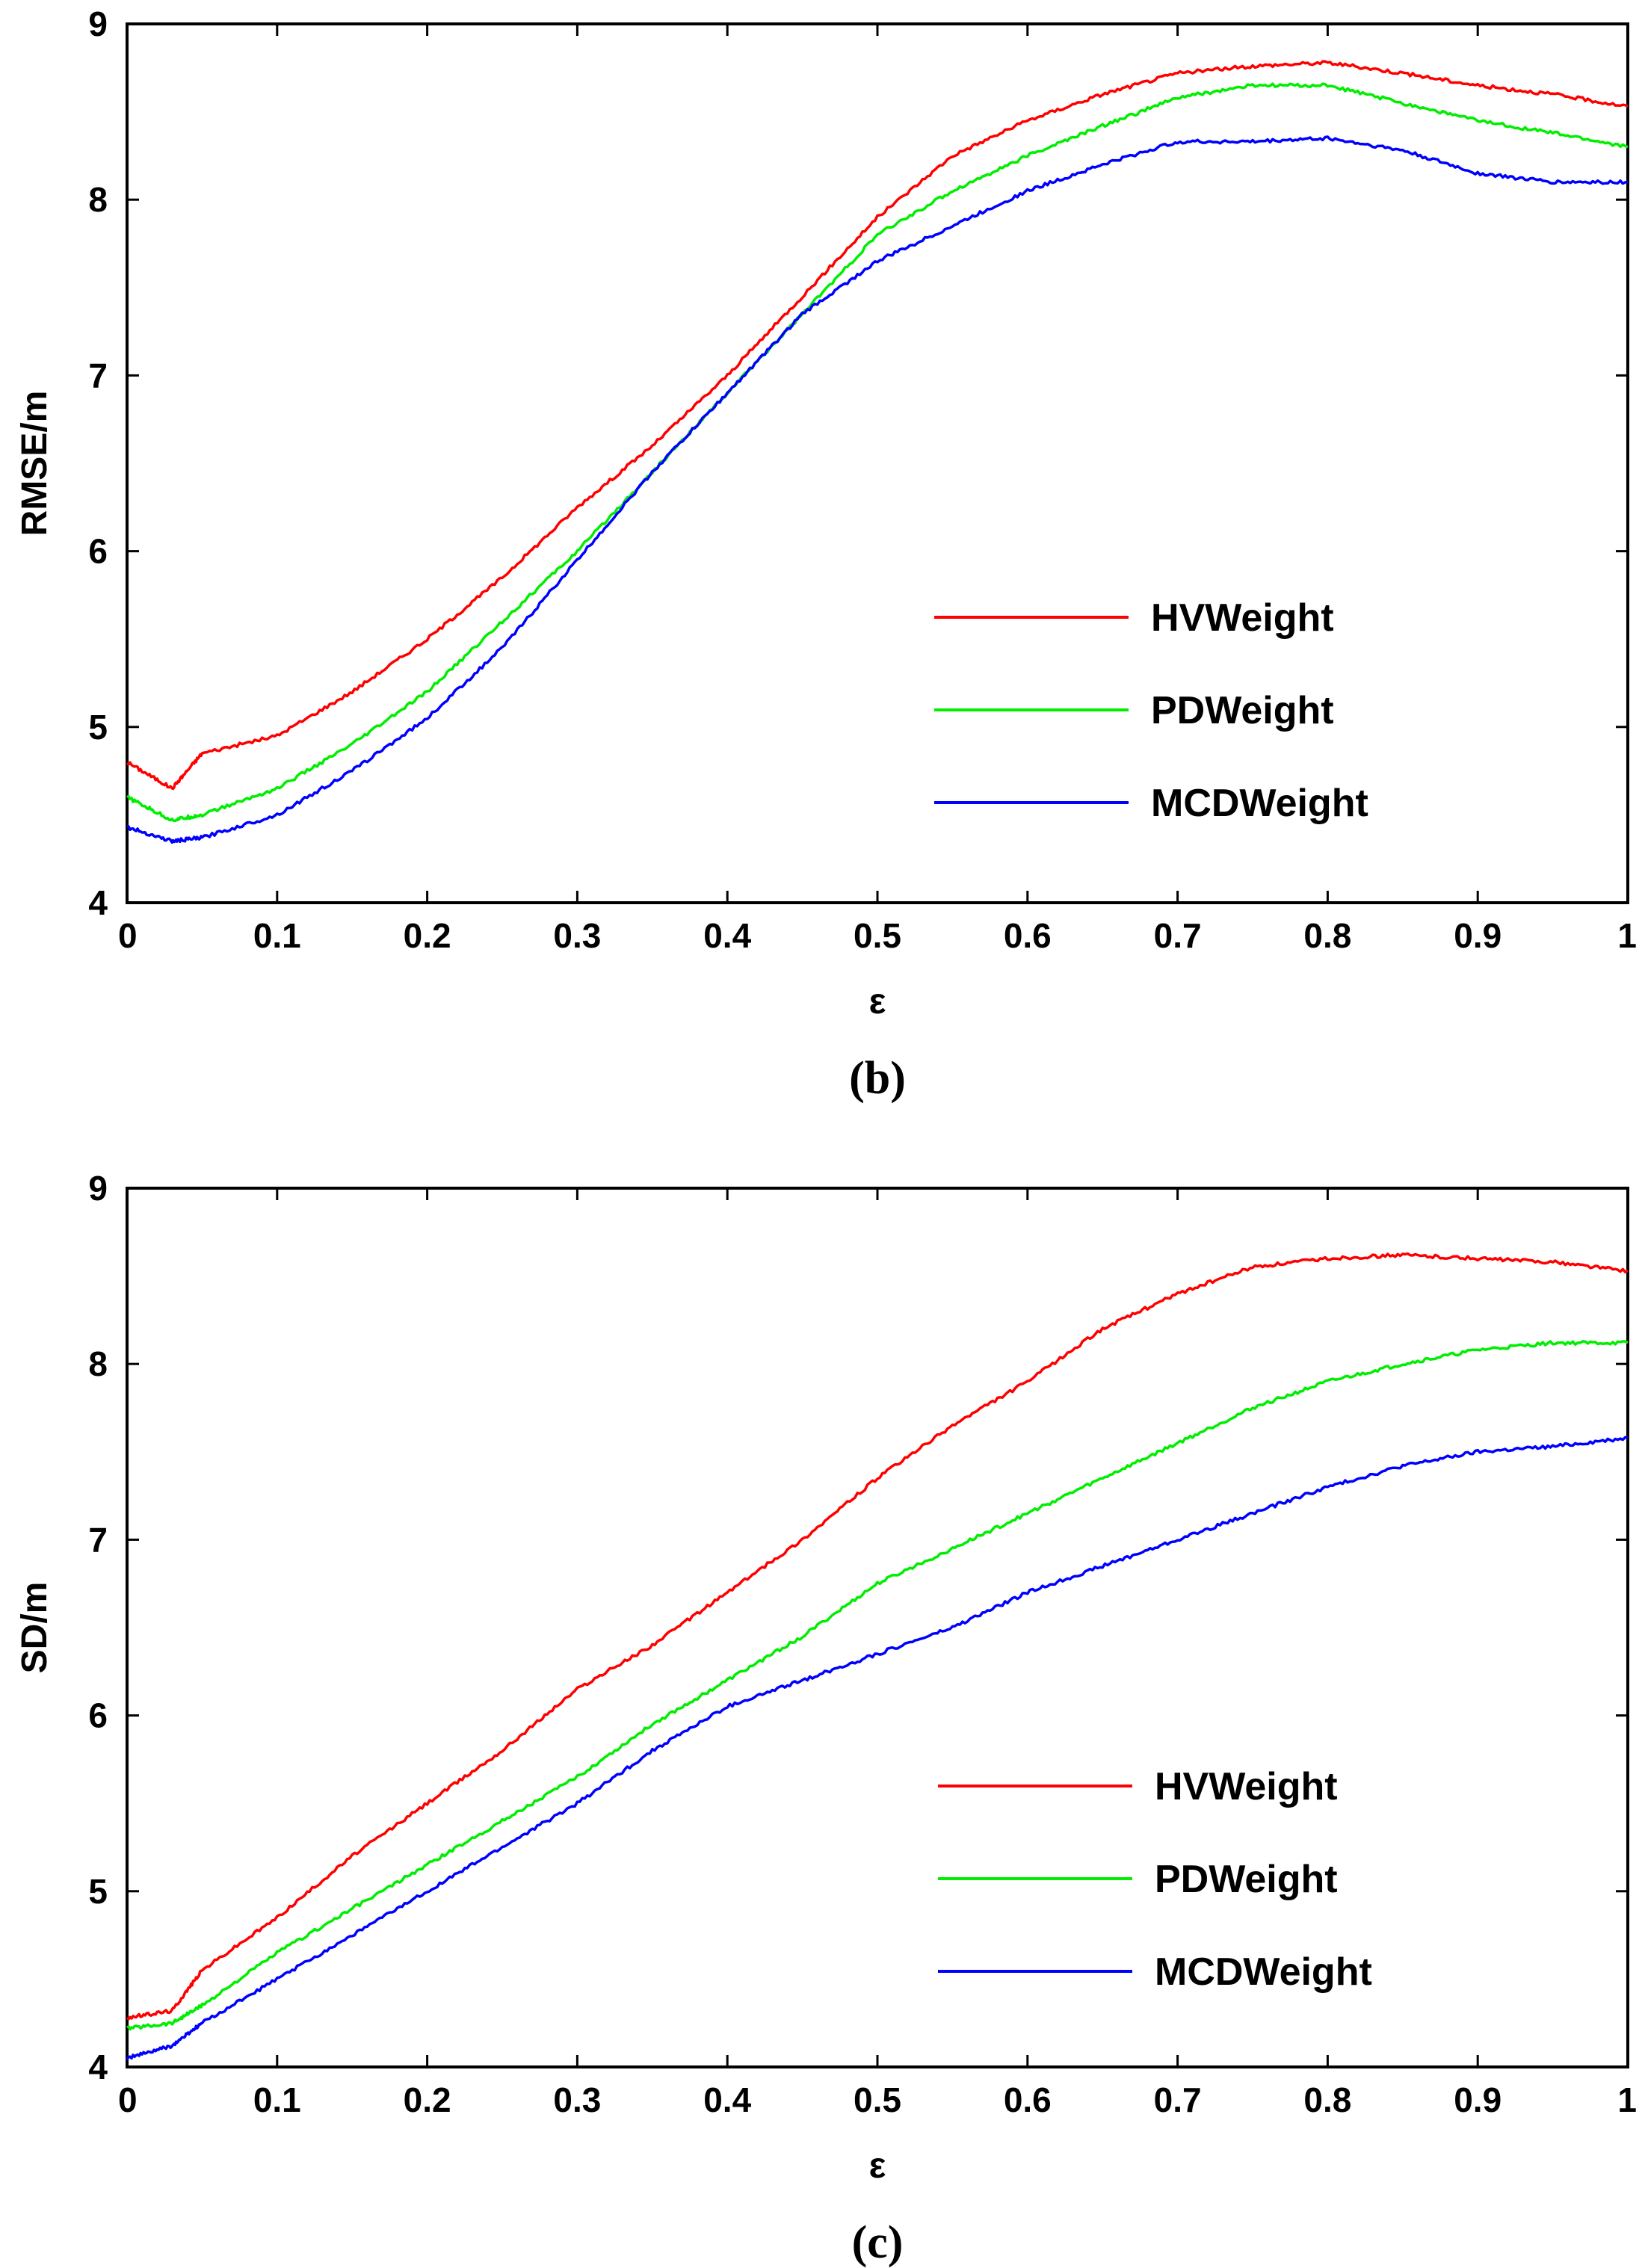  What do you see at coordinates (35, 1628) in the screenshot?
I see `y-axis-label: SD/m` at bounding box center [35, 1628].